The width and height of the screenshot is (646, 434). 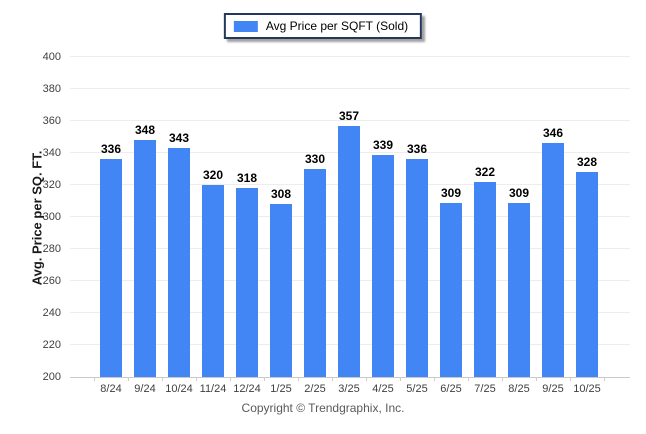 I want to click on bar-group: 348, so click(x=145, y=250).